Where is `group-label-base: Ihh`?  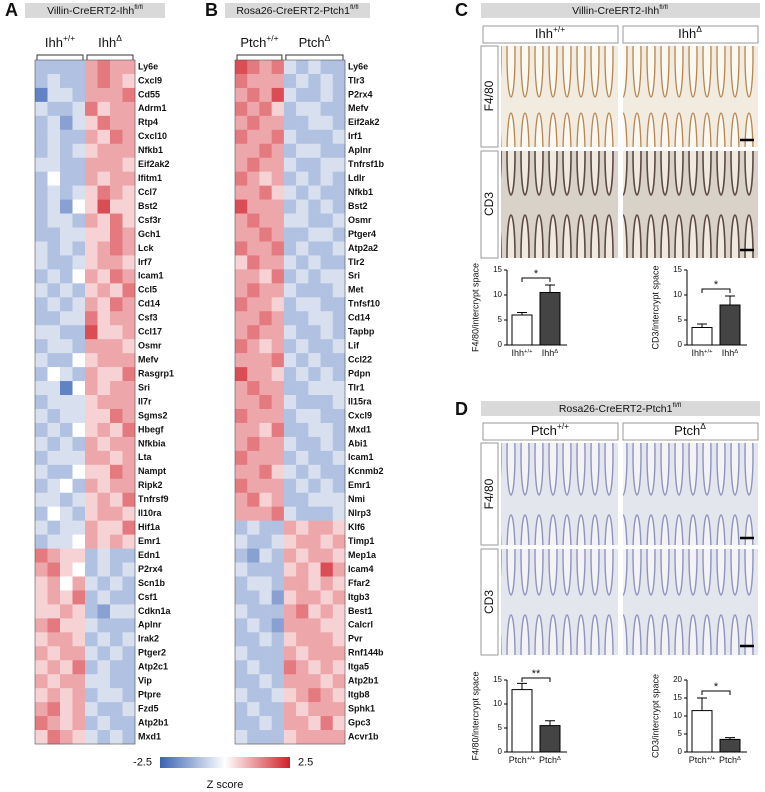 group-label-base: Ihh is located at coordinates (107, 42).